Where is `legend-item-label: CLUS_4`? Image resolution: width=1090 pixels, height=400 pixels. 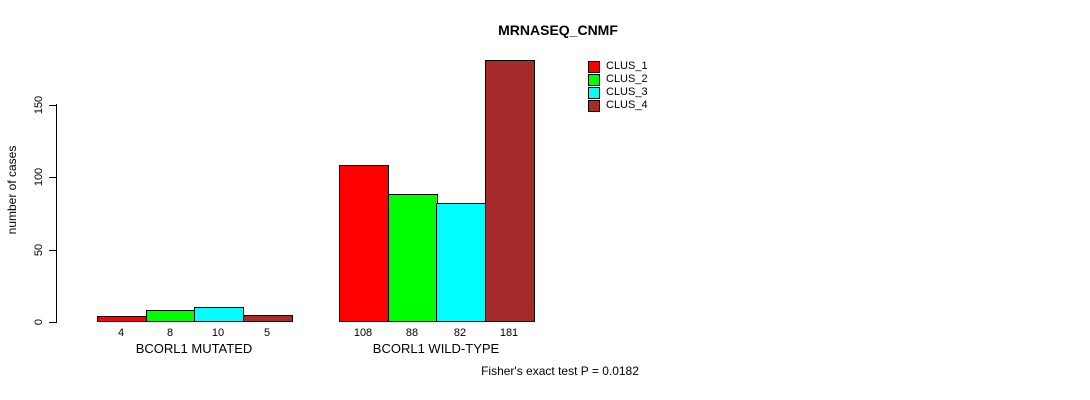 legend-item-label: CLUS_4 is located at coordinates (627, 105).